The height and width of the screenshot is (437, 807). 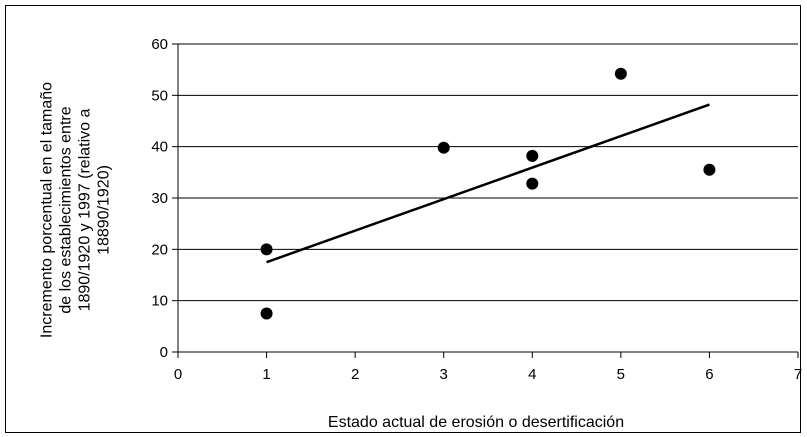 I want to click on y-tick-label: 60, so click(x=159, y=44).